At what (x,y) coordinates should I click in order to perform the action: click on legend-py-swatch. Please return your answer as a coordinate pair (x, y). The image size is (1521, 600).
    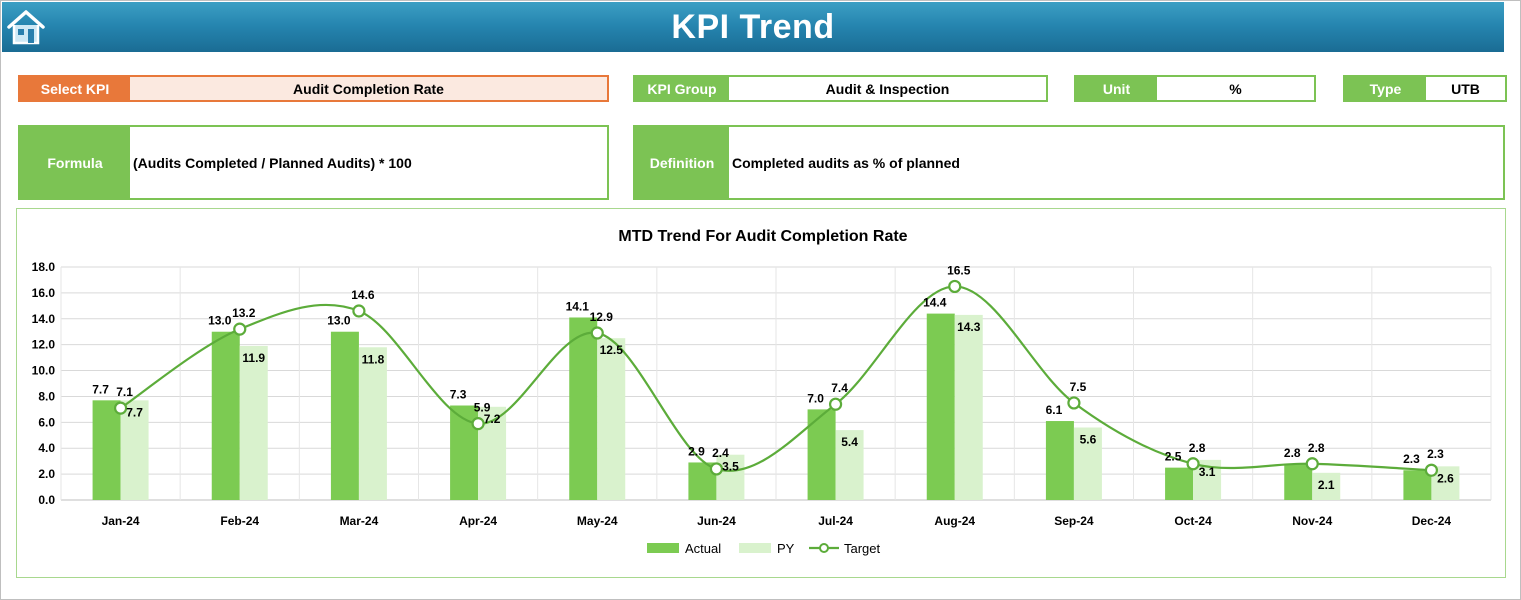
    Looking at the image, I should click on (755, 548).